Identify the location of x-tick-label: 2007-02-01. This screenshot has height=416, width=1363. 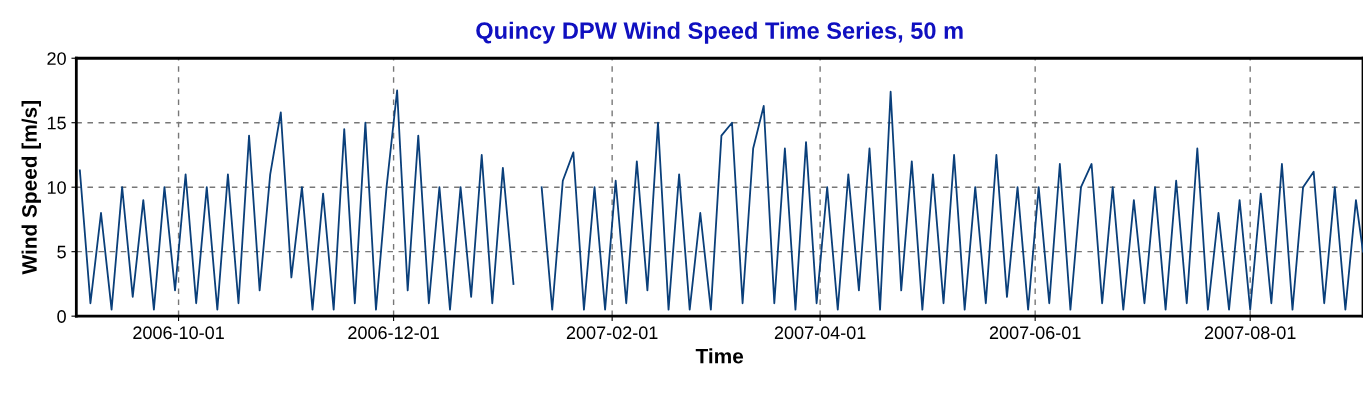
(612, 333).